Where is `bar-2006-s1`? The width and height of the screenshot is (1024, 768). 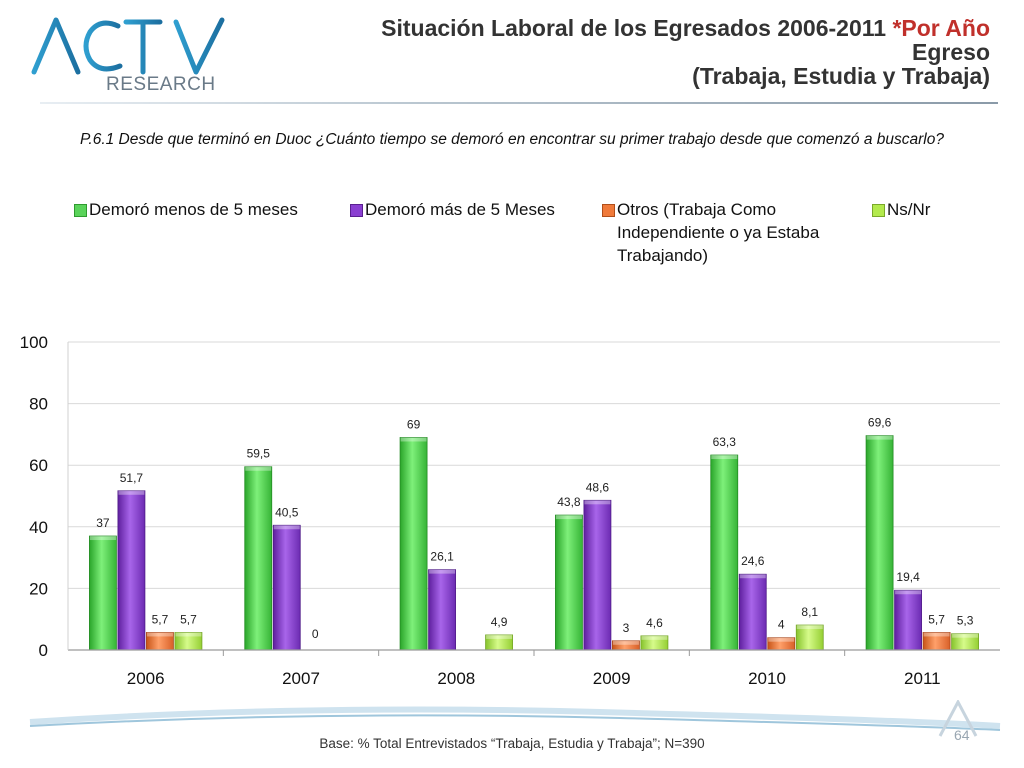
bar-2006-s1 is located at coordinates (131, 570).